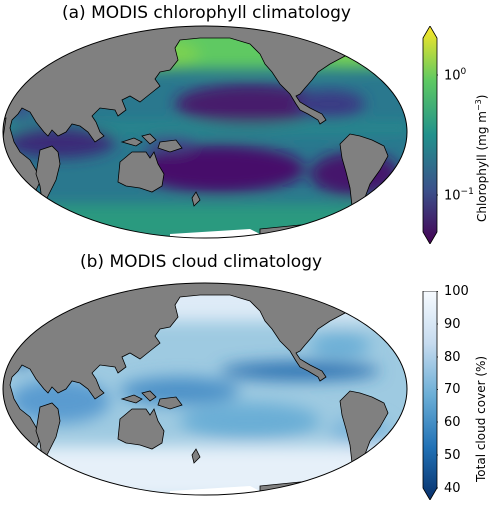 This screenshot has height=505, width=500. I want to click on panel-b-title: (b) MODIS cloud climatology, so click(201, 262).